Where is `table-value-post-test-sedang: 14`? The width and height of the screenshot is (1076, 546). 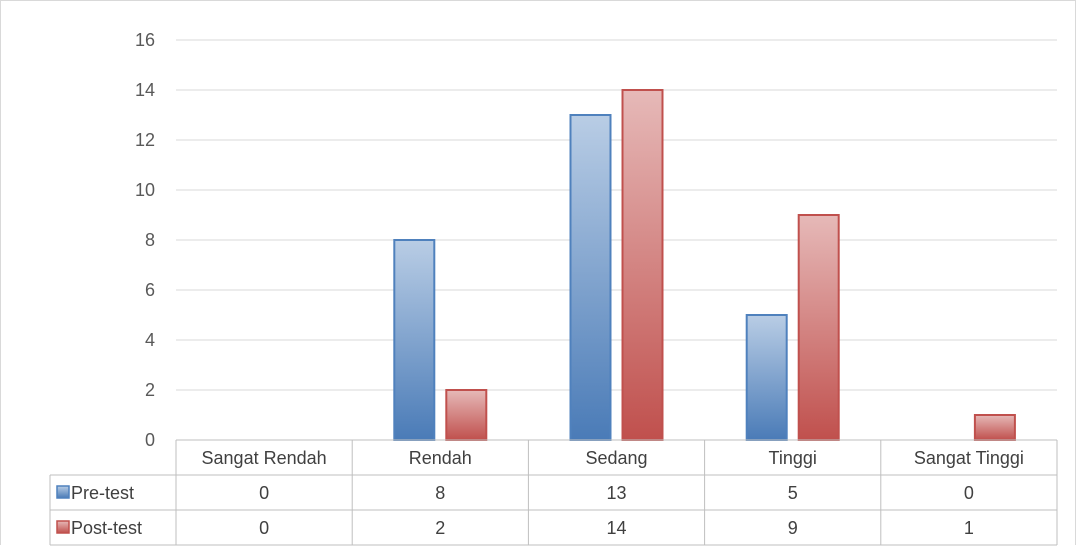 table-value-post-test-sedang: 14 is located at coordinates (616, 528).